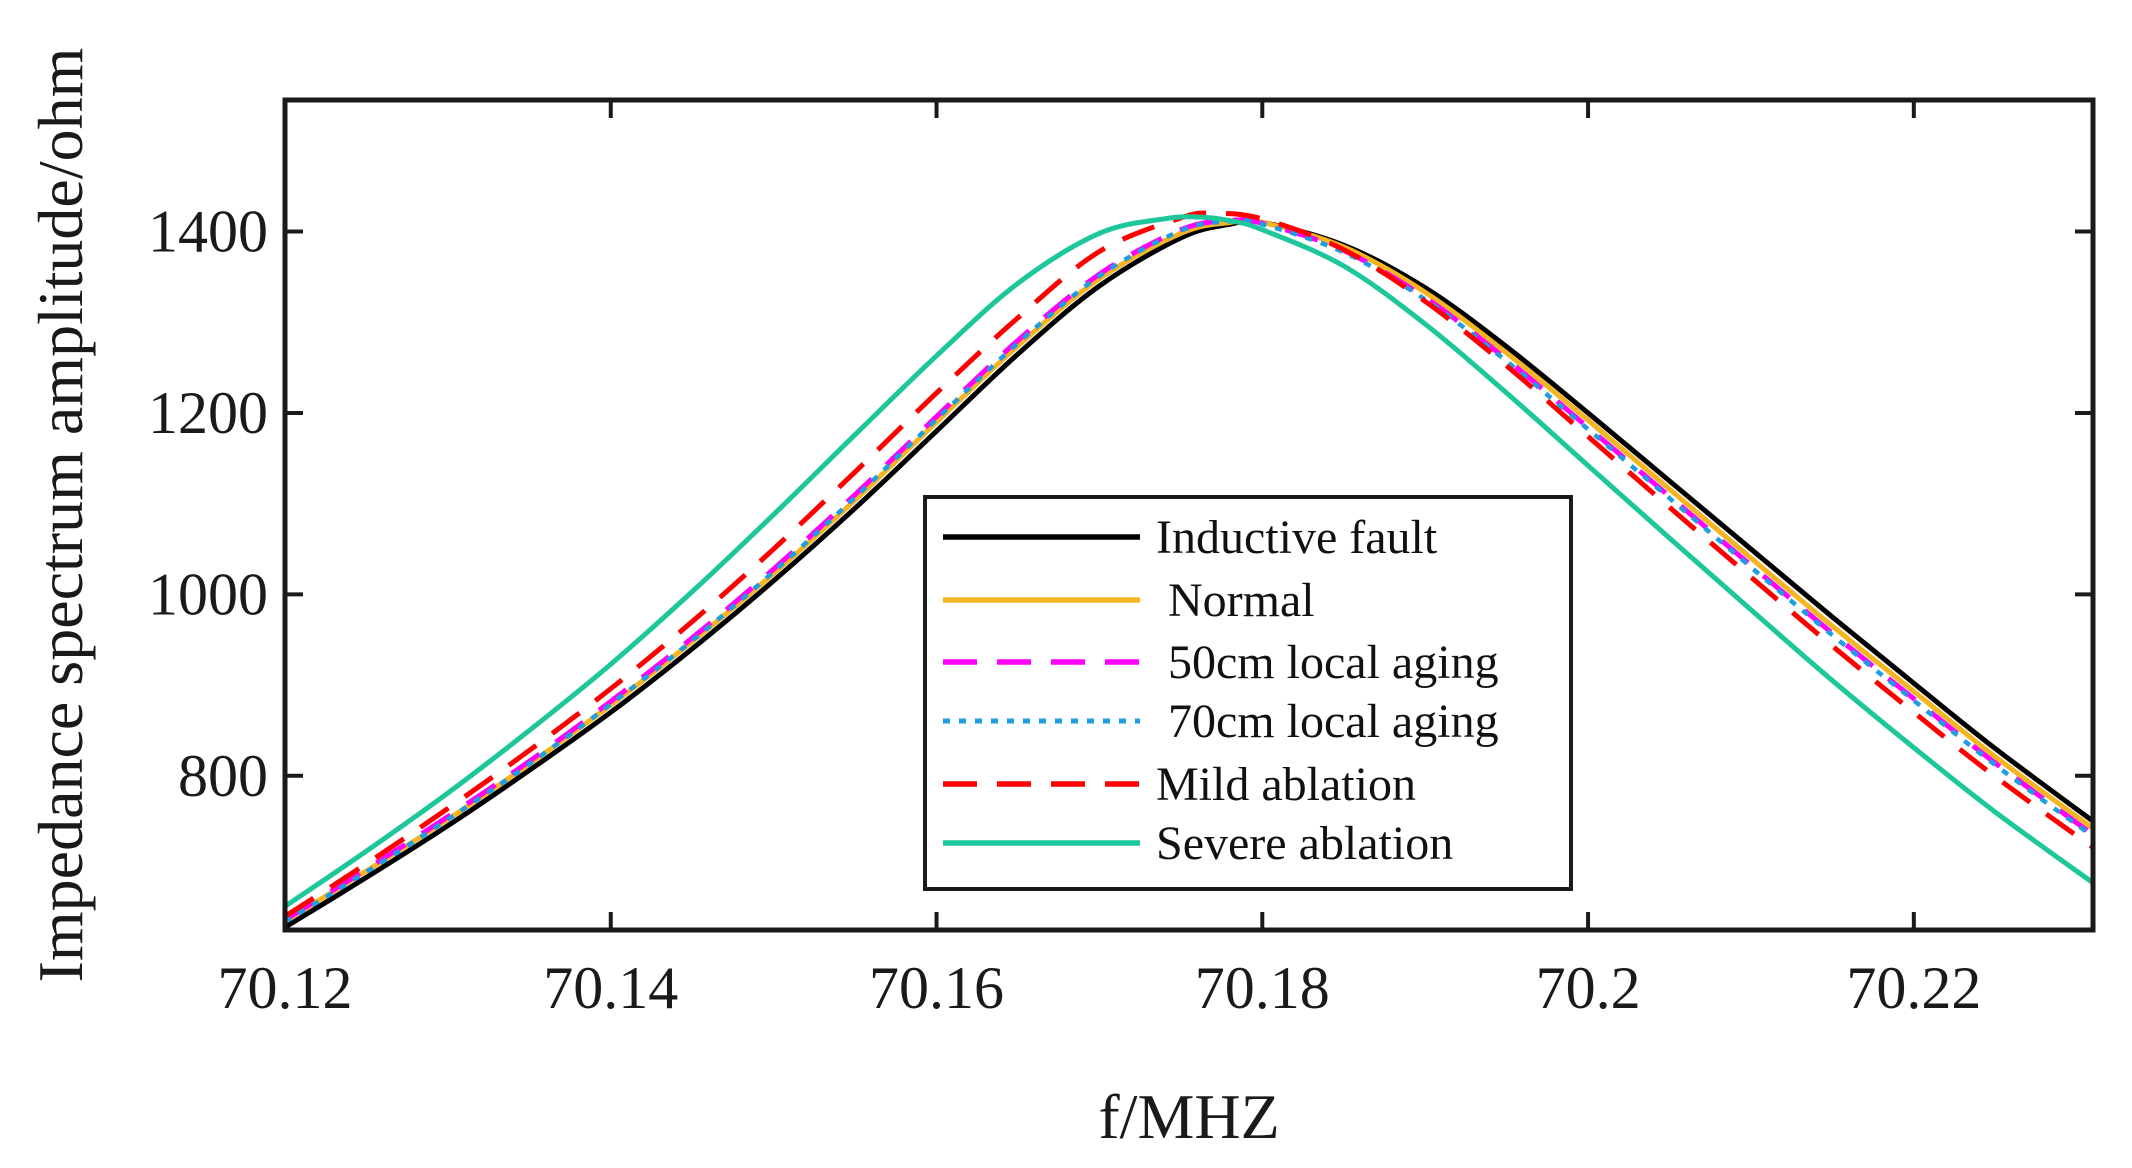  What do you see at coordinates (1188, 1116) in the screenshot?
I see `x-axis-label: f/MHZ` at bounding box center [1188, 1116].